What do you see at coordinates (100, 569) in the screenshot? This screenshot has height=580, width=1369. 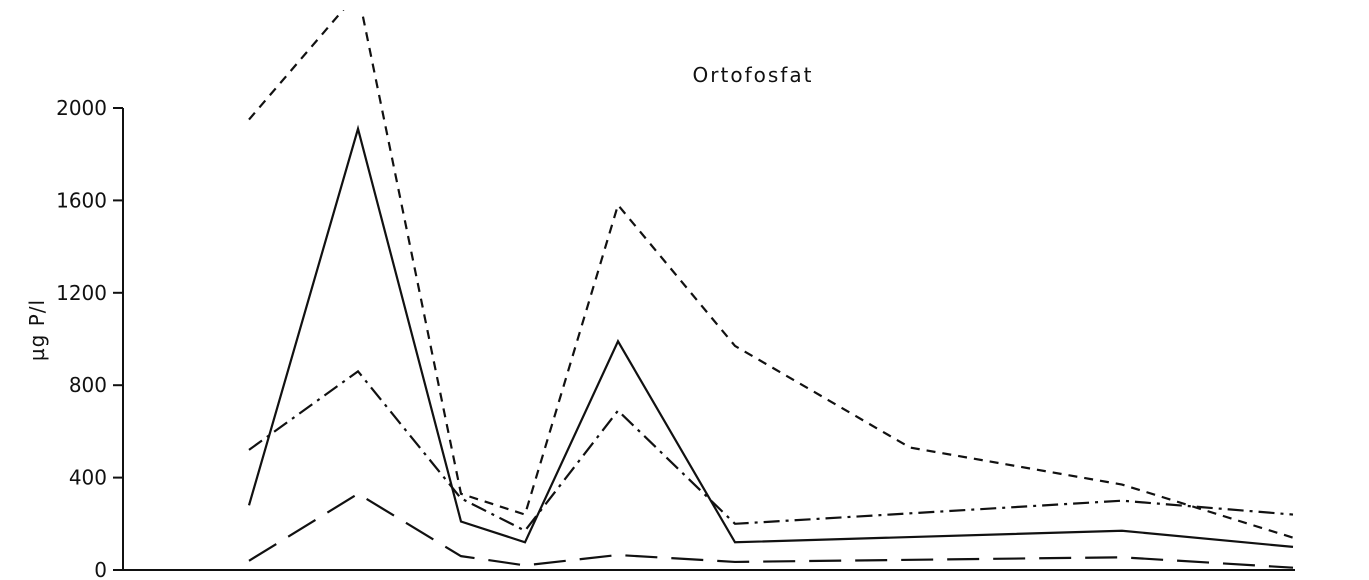 I see `y-tick-label: 0` at bounding box center [100, 569].